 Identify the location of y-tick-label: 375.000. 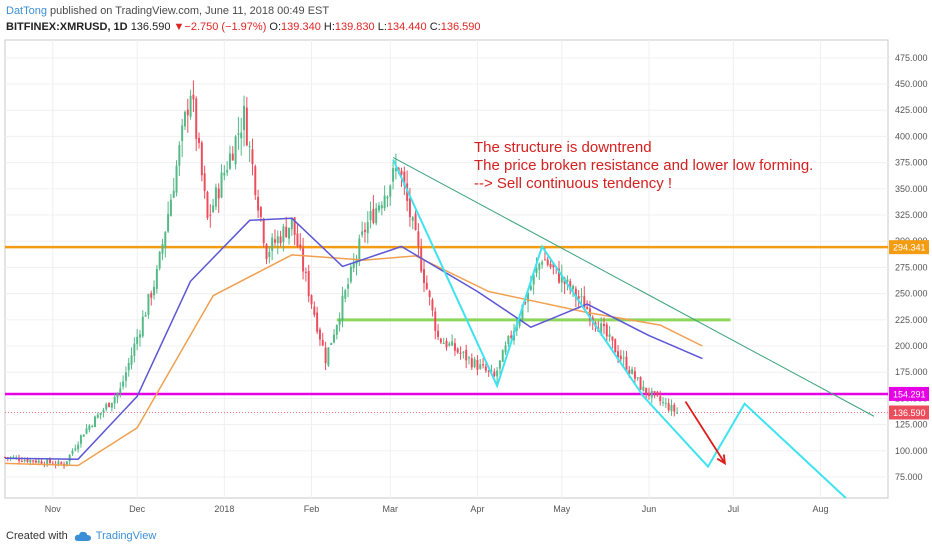
(911, 163).